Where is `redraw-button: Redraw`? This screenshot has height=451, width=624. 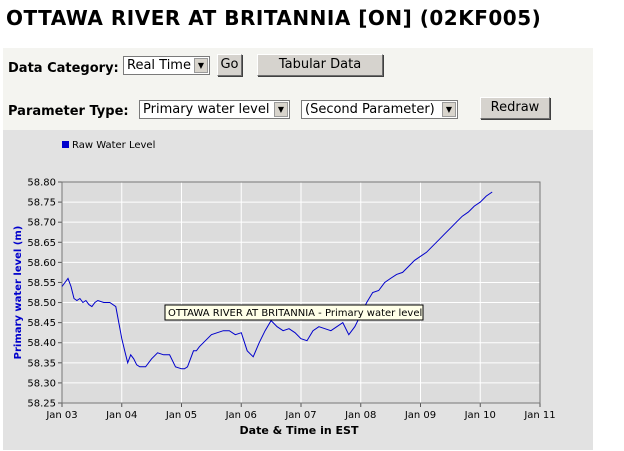
redraw-button: Redraw is located at coordinates (515, 108).